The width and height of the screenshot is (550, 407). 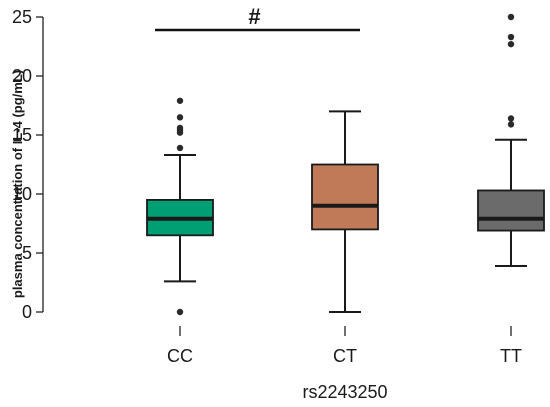 What do you see at coordinates (344, 392) in the screenshot?
I see `x-axis-label: rs2243250` at bounding box center [344, 392].